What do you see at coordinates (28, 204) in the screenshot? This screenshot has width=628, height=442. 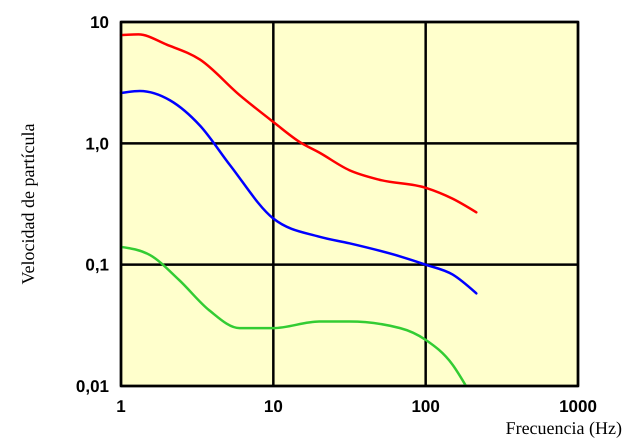 I see `y-axis-title: Velocidad de partícula` at bounding box center [28, 204].